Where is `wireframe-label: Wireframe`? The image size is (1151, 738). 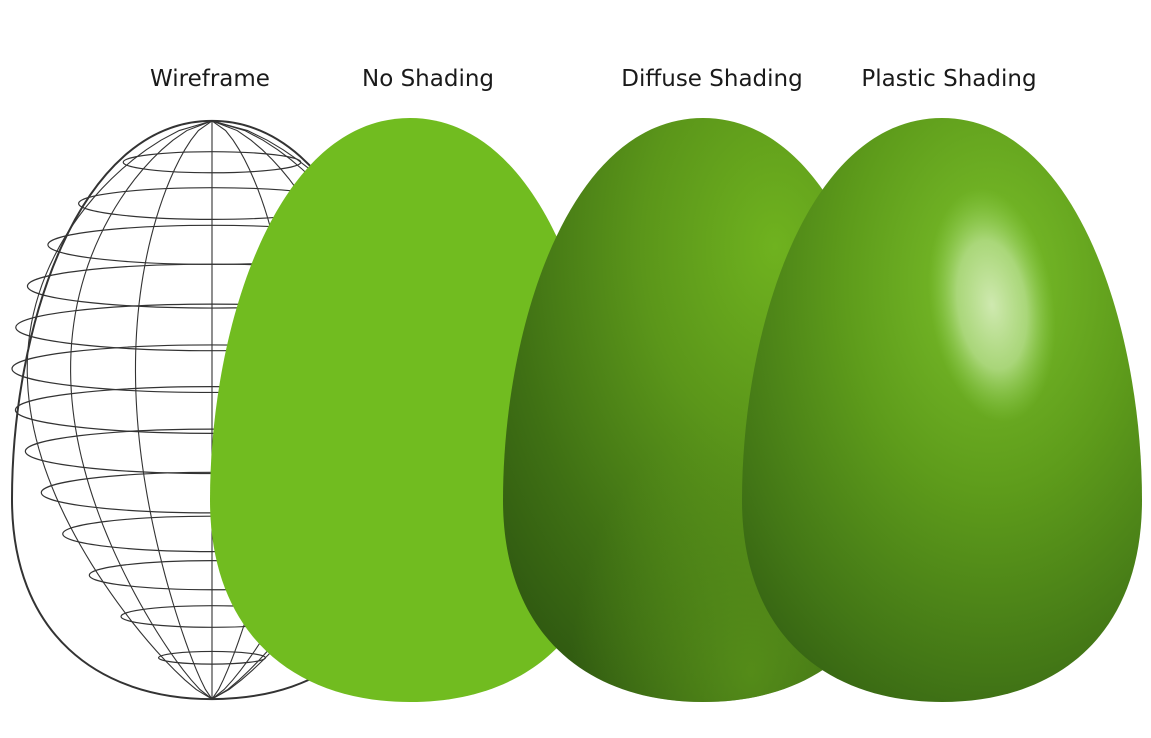
wireframe-label: Wireframe is located at coordinates (210, 79).